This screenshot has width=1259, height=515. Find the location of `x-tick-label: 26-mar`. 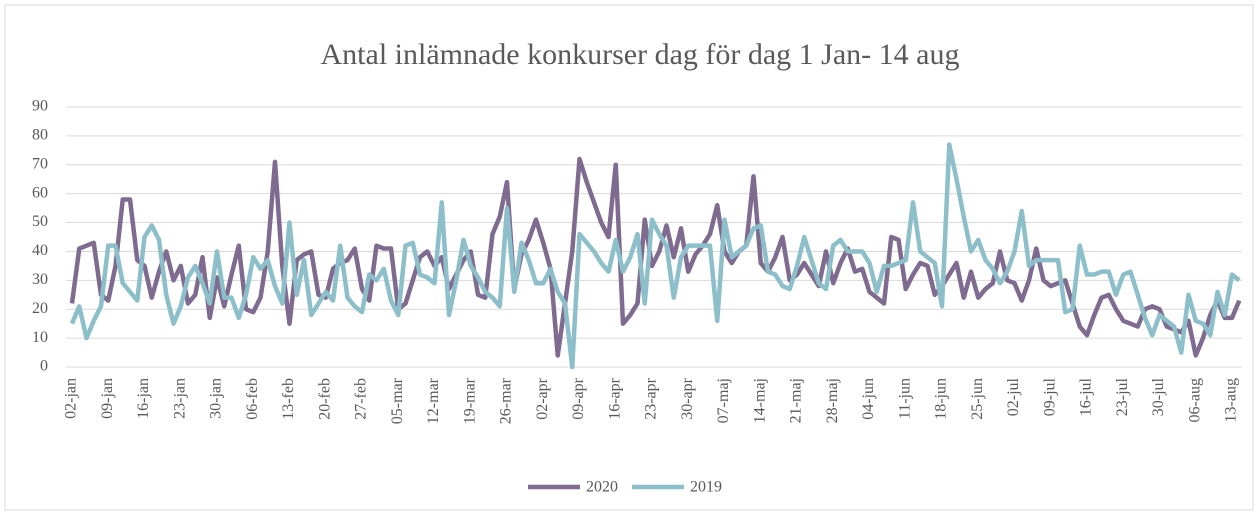

x-tick-label: 26-mar is located at coordinates (506, 400).